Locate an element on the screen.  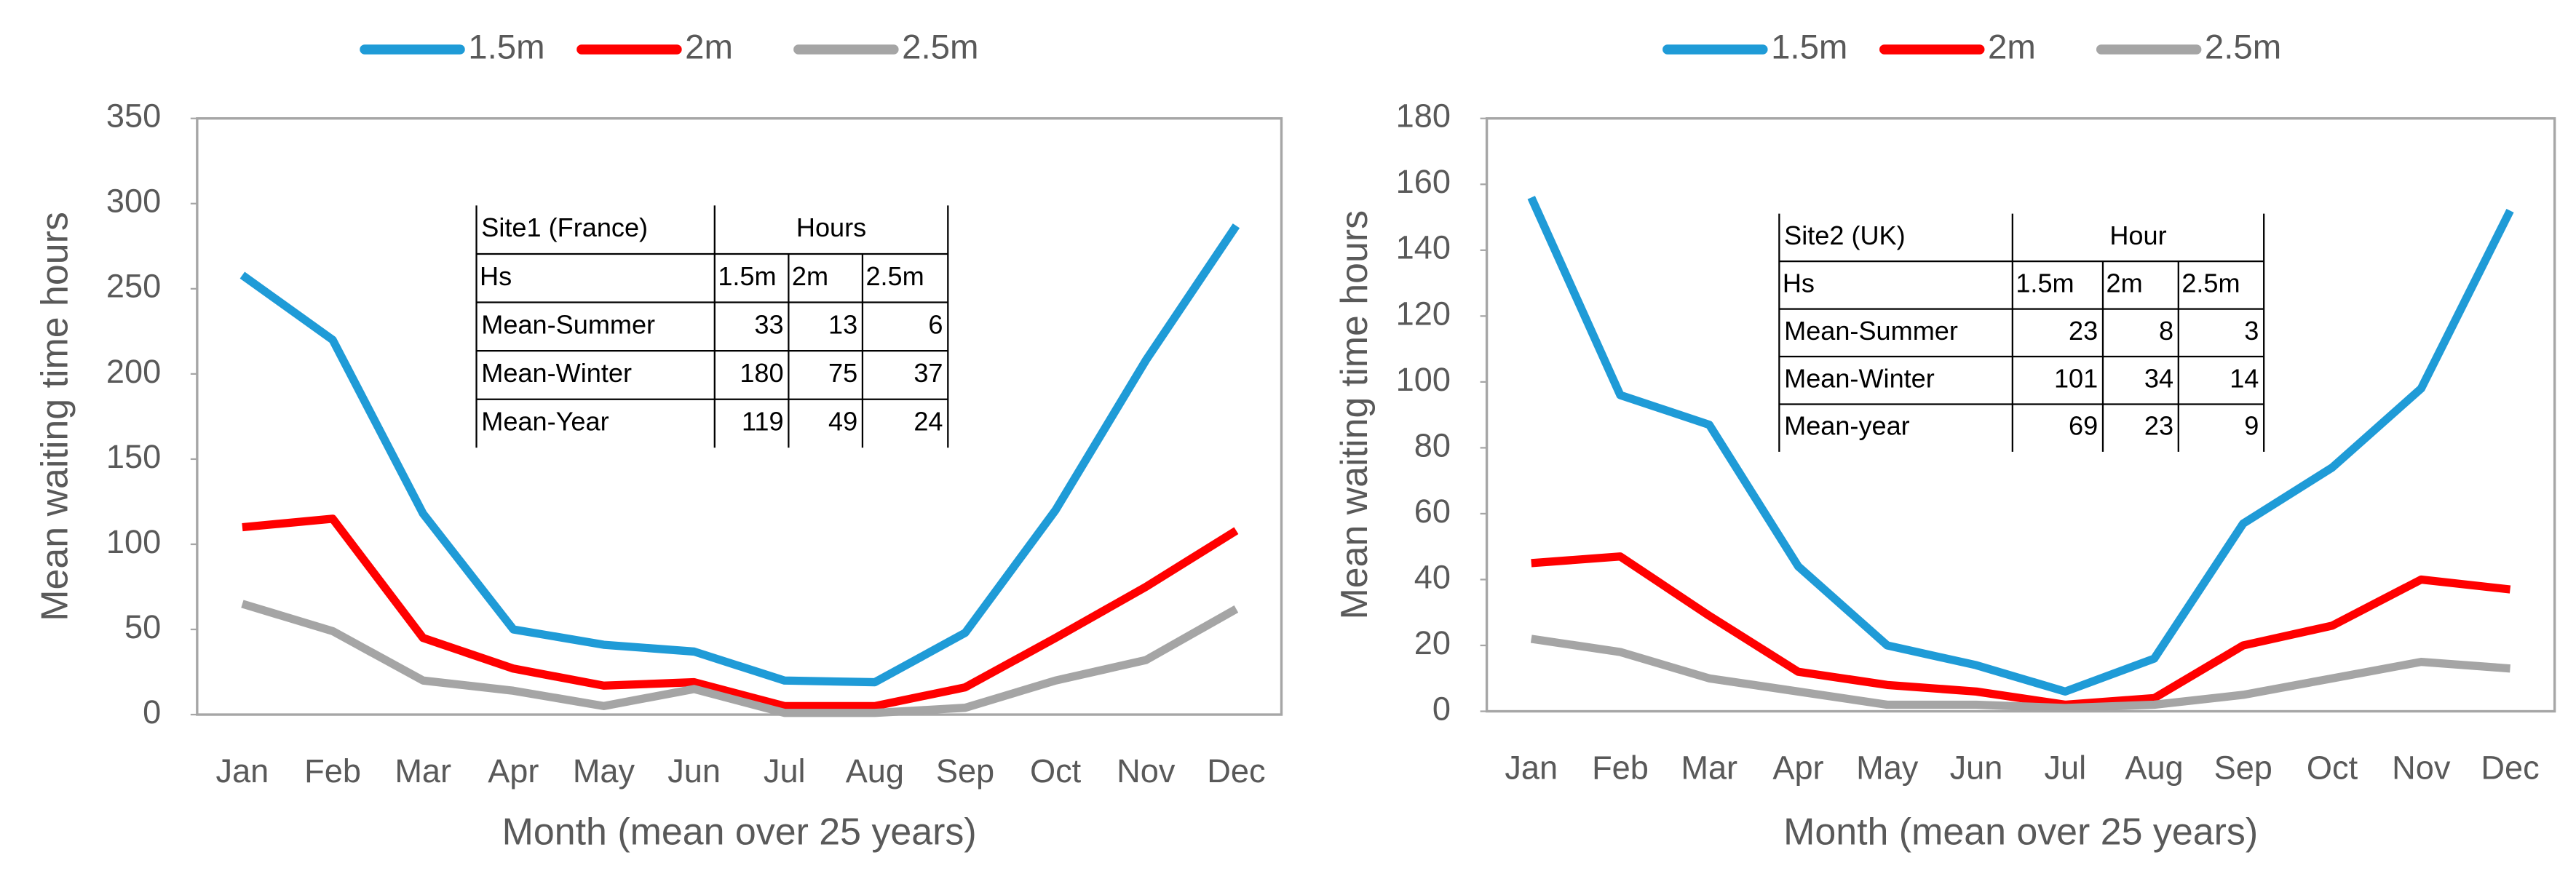
table-cell: 75 is located at coordinates (842, 373).